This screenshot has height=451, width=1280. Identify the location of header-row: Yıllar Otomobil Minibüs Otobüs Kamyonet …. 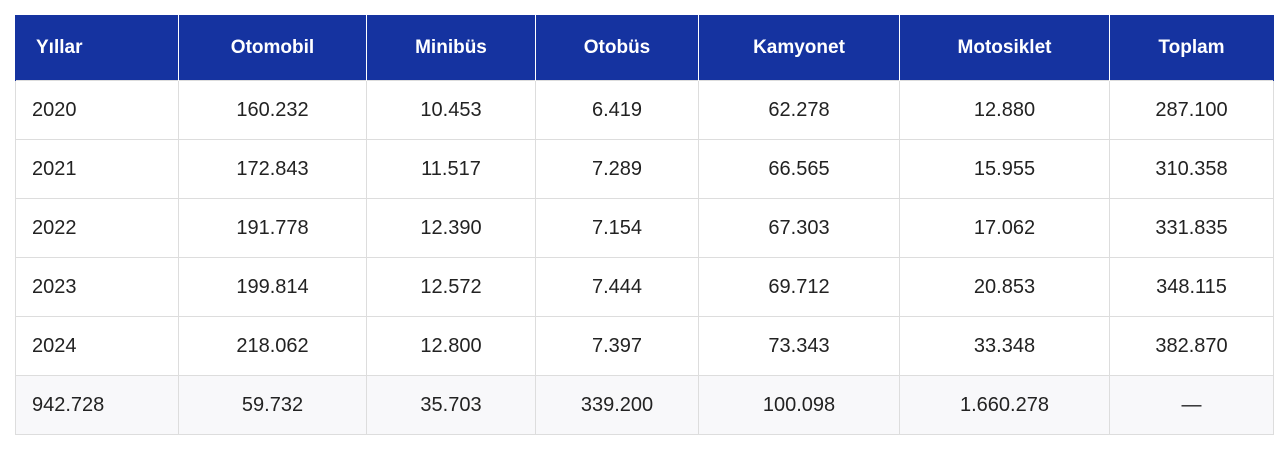
(644, 48).